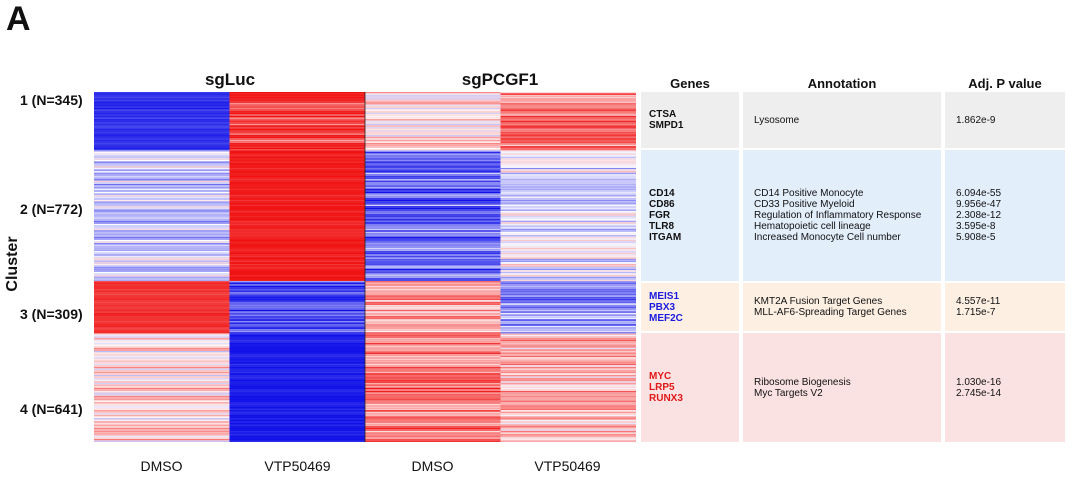 This screenshot has height=499, width=1080. I want to click on table-header-pvalue: Adj. P value, so click(1005, 83).